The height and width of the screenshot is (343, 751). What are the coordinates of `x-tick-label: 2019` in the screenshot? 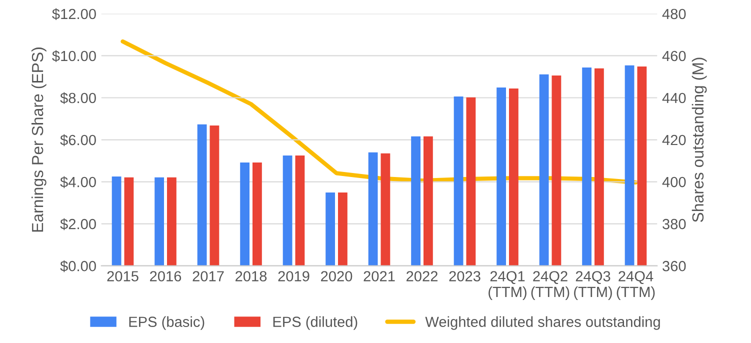 It's located at (294, 276).